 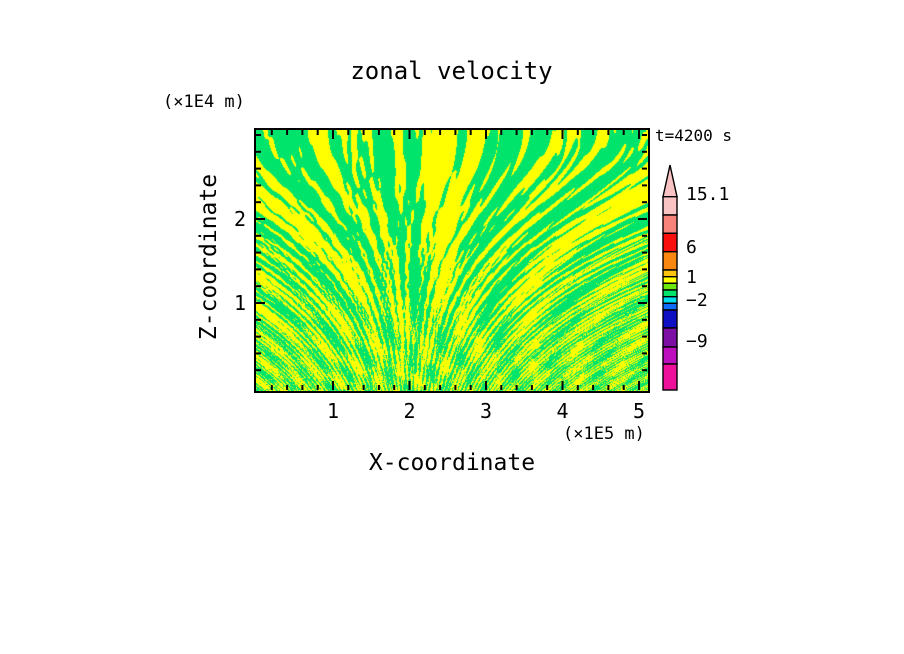 I want to click on colorbar-arrow, so click(x=670, y=181).